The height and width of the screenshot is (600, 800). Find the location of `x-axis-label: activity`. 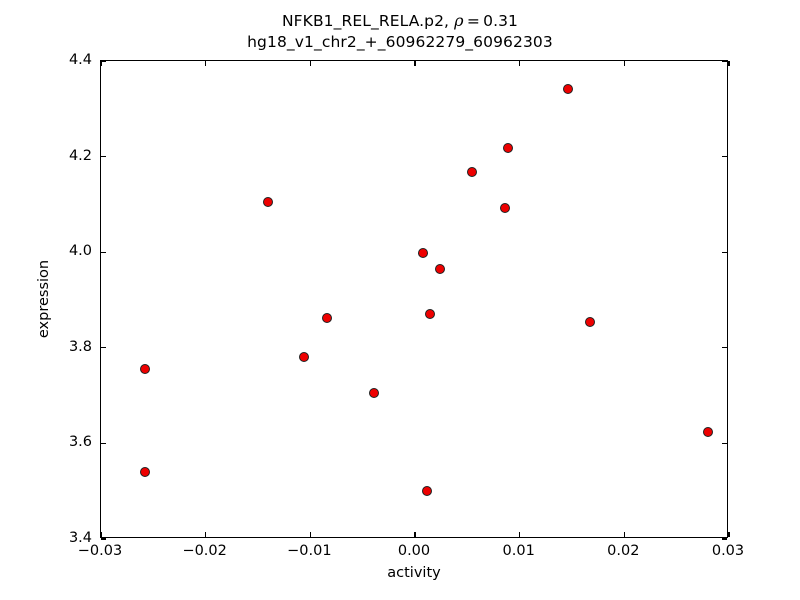

x-axis-label: activity is located at coordinates (414, 573).